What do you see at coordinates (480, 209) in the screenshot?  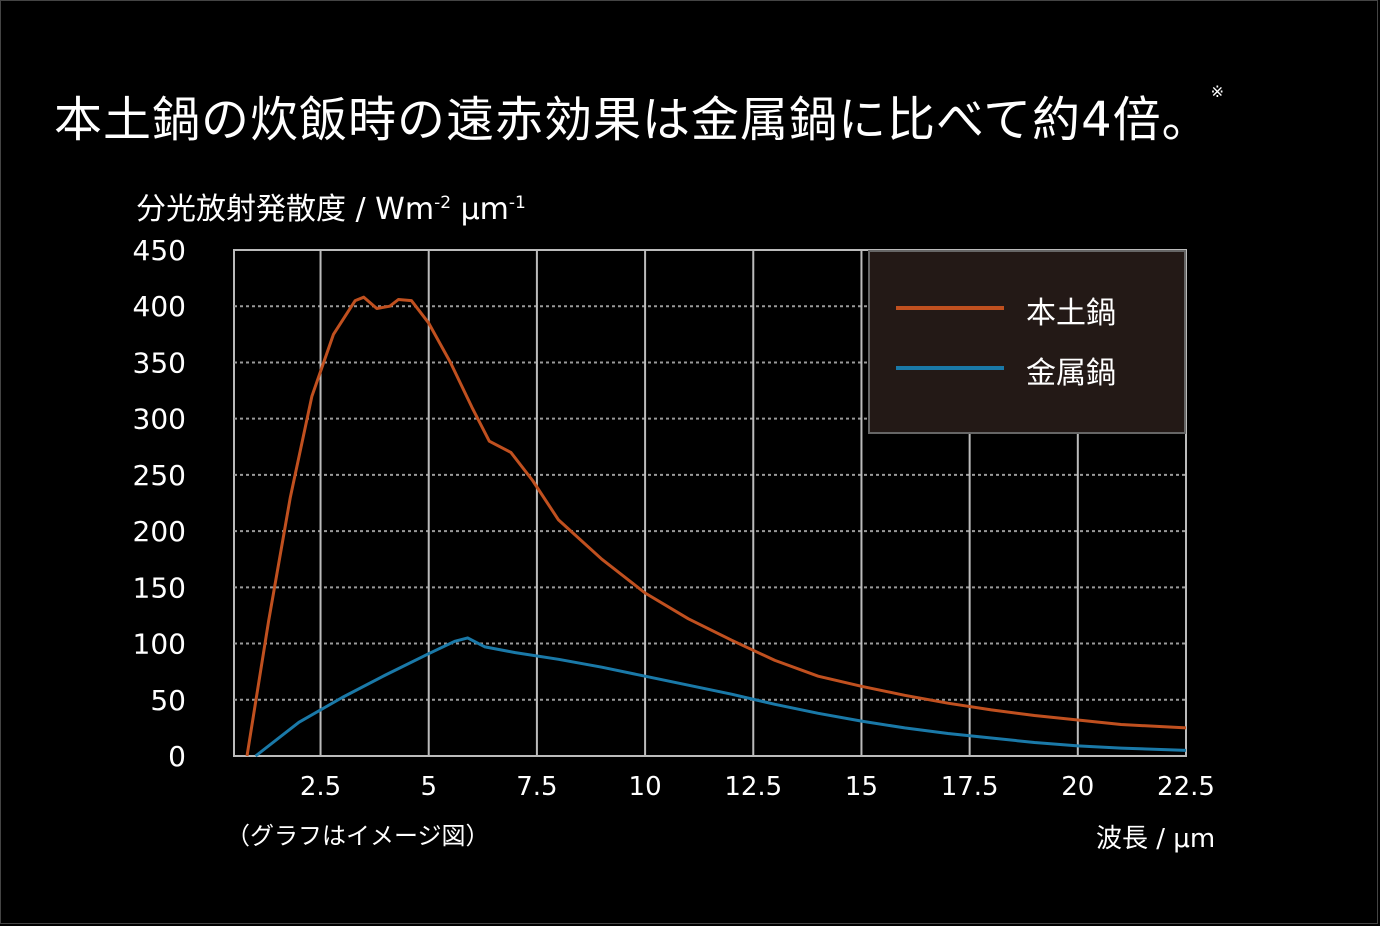 I see `y-axis-label-unit: μm` at bounding box center [480, 209].